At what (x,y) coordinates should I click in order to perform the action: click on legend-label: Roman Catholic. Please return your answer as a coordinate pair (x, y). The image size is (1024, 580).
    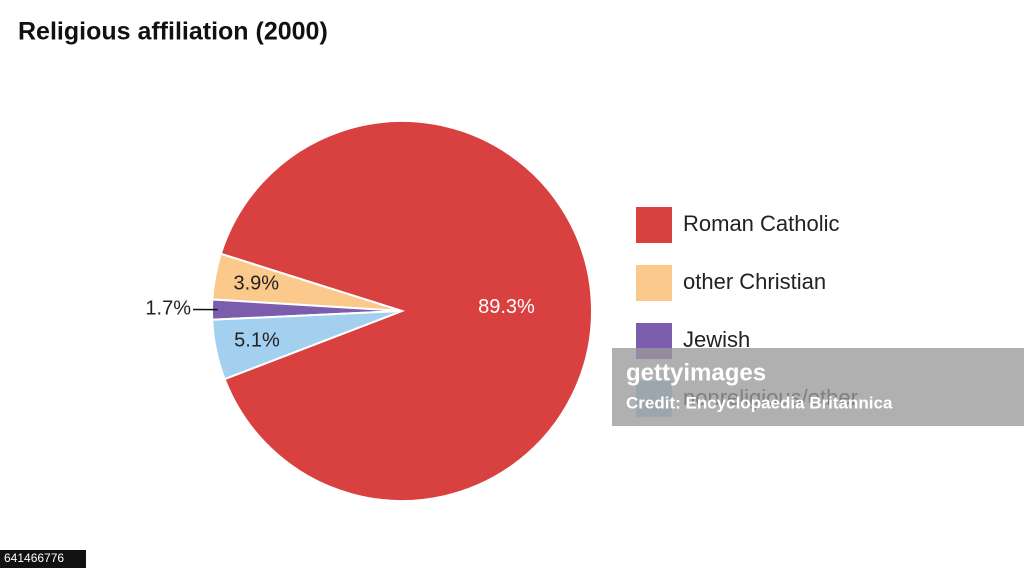
    Looking at the image, I should click on (761, 223).